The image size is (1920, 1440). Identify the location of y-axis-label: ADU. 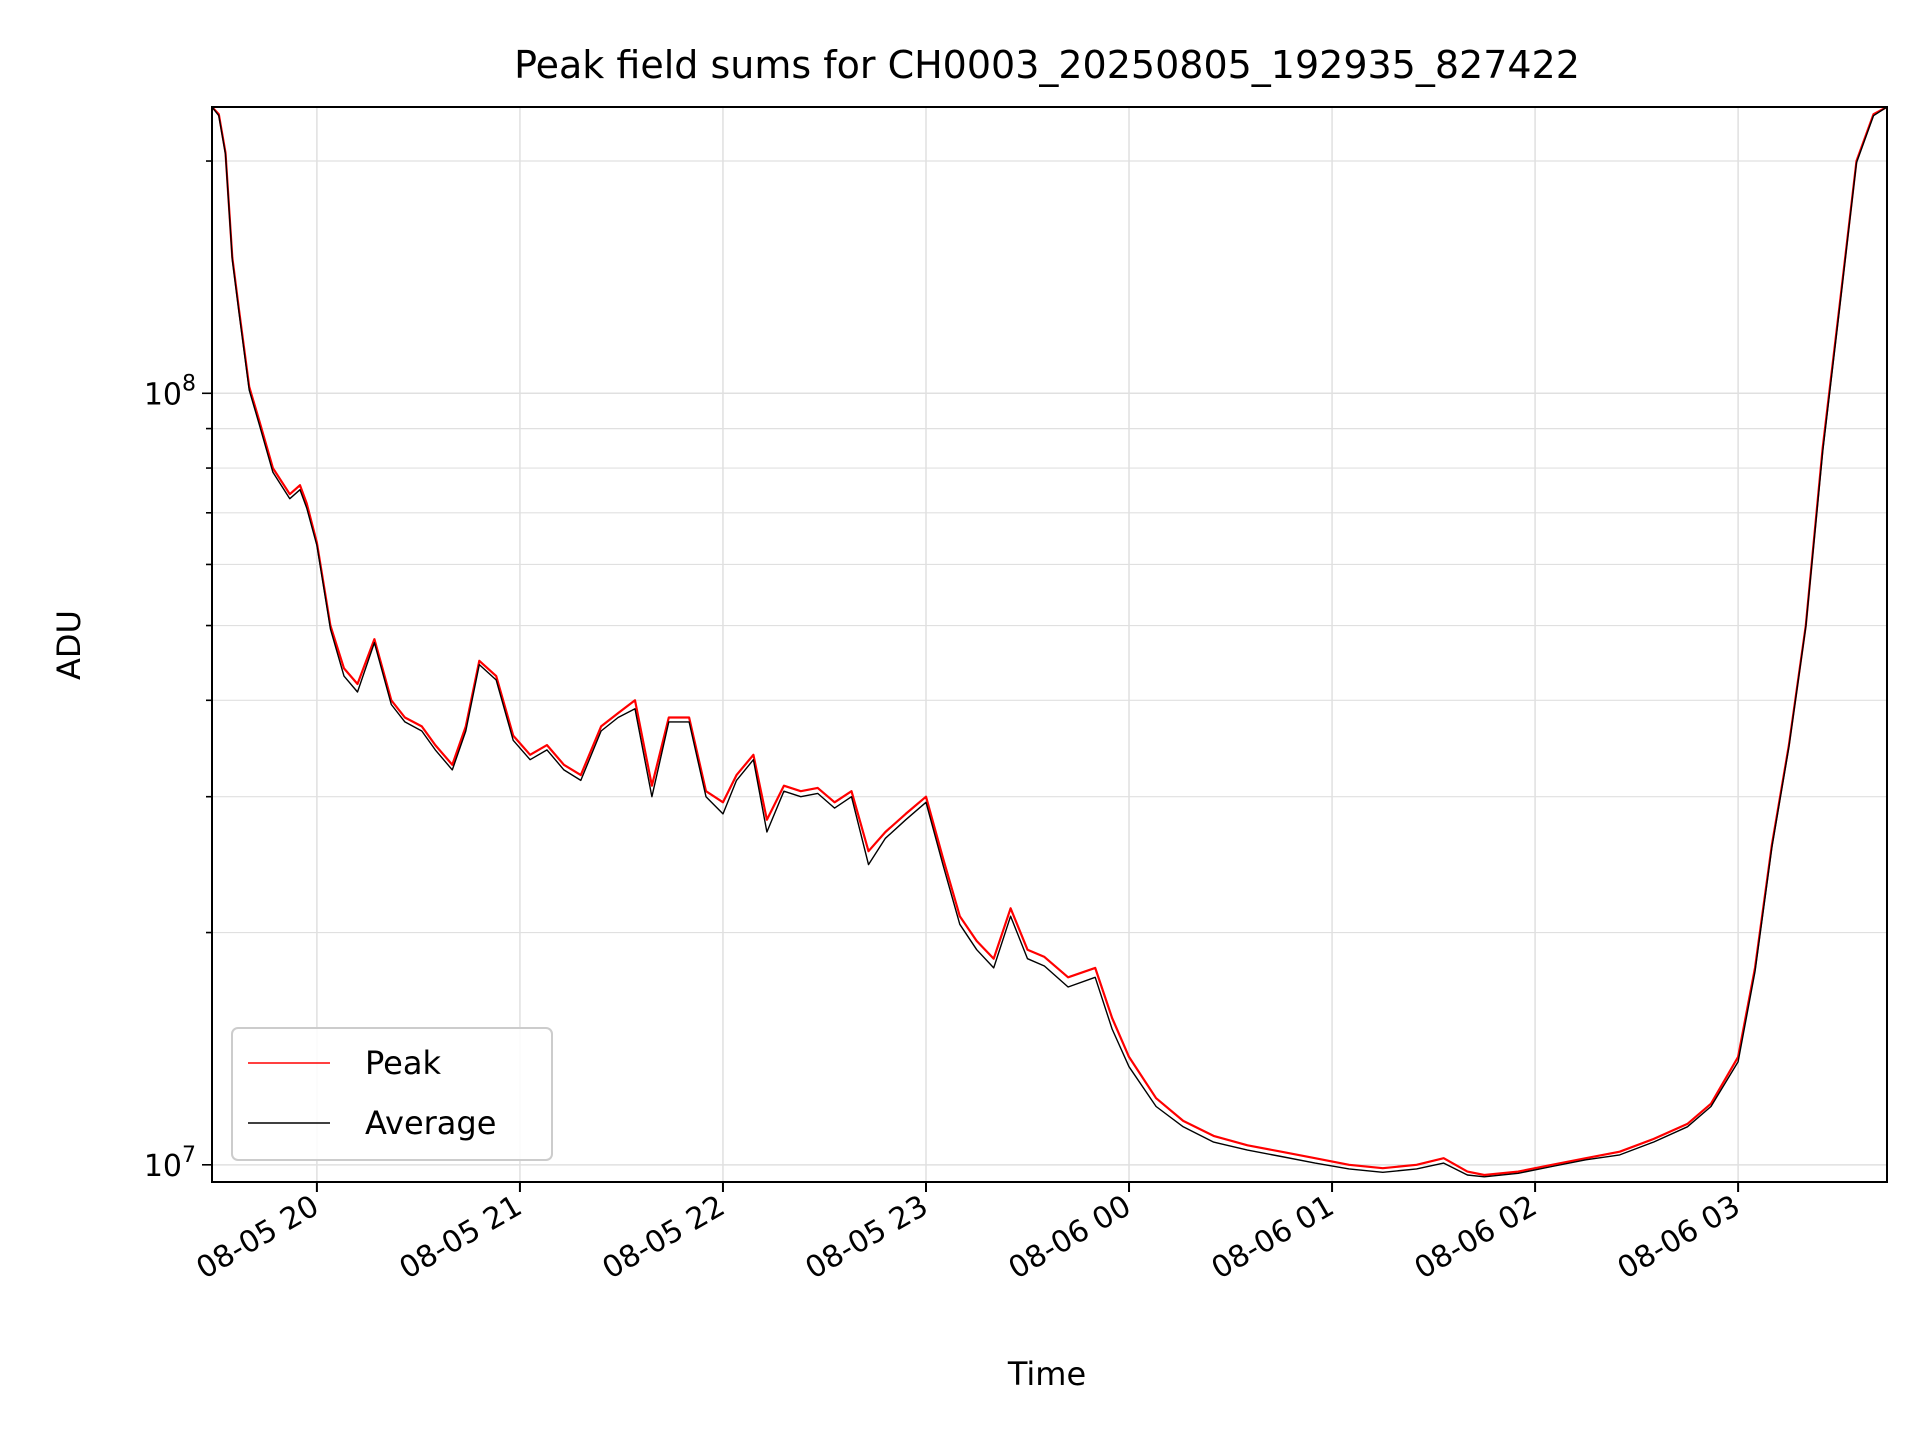
(69, 645).